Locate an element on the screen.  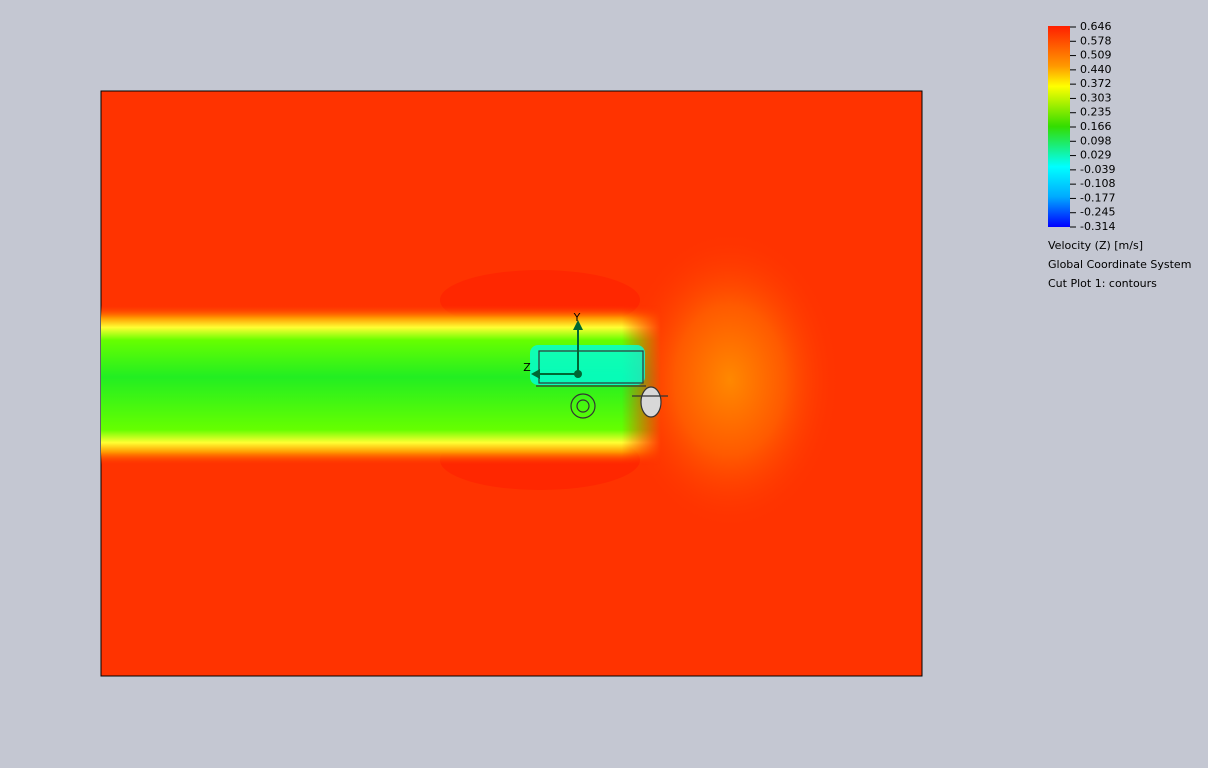
scale-tick-label: -0.314 is located at coordinates (1097, 226).